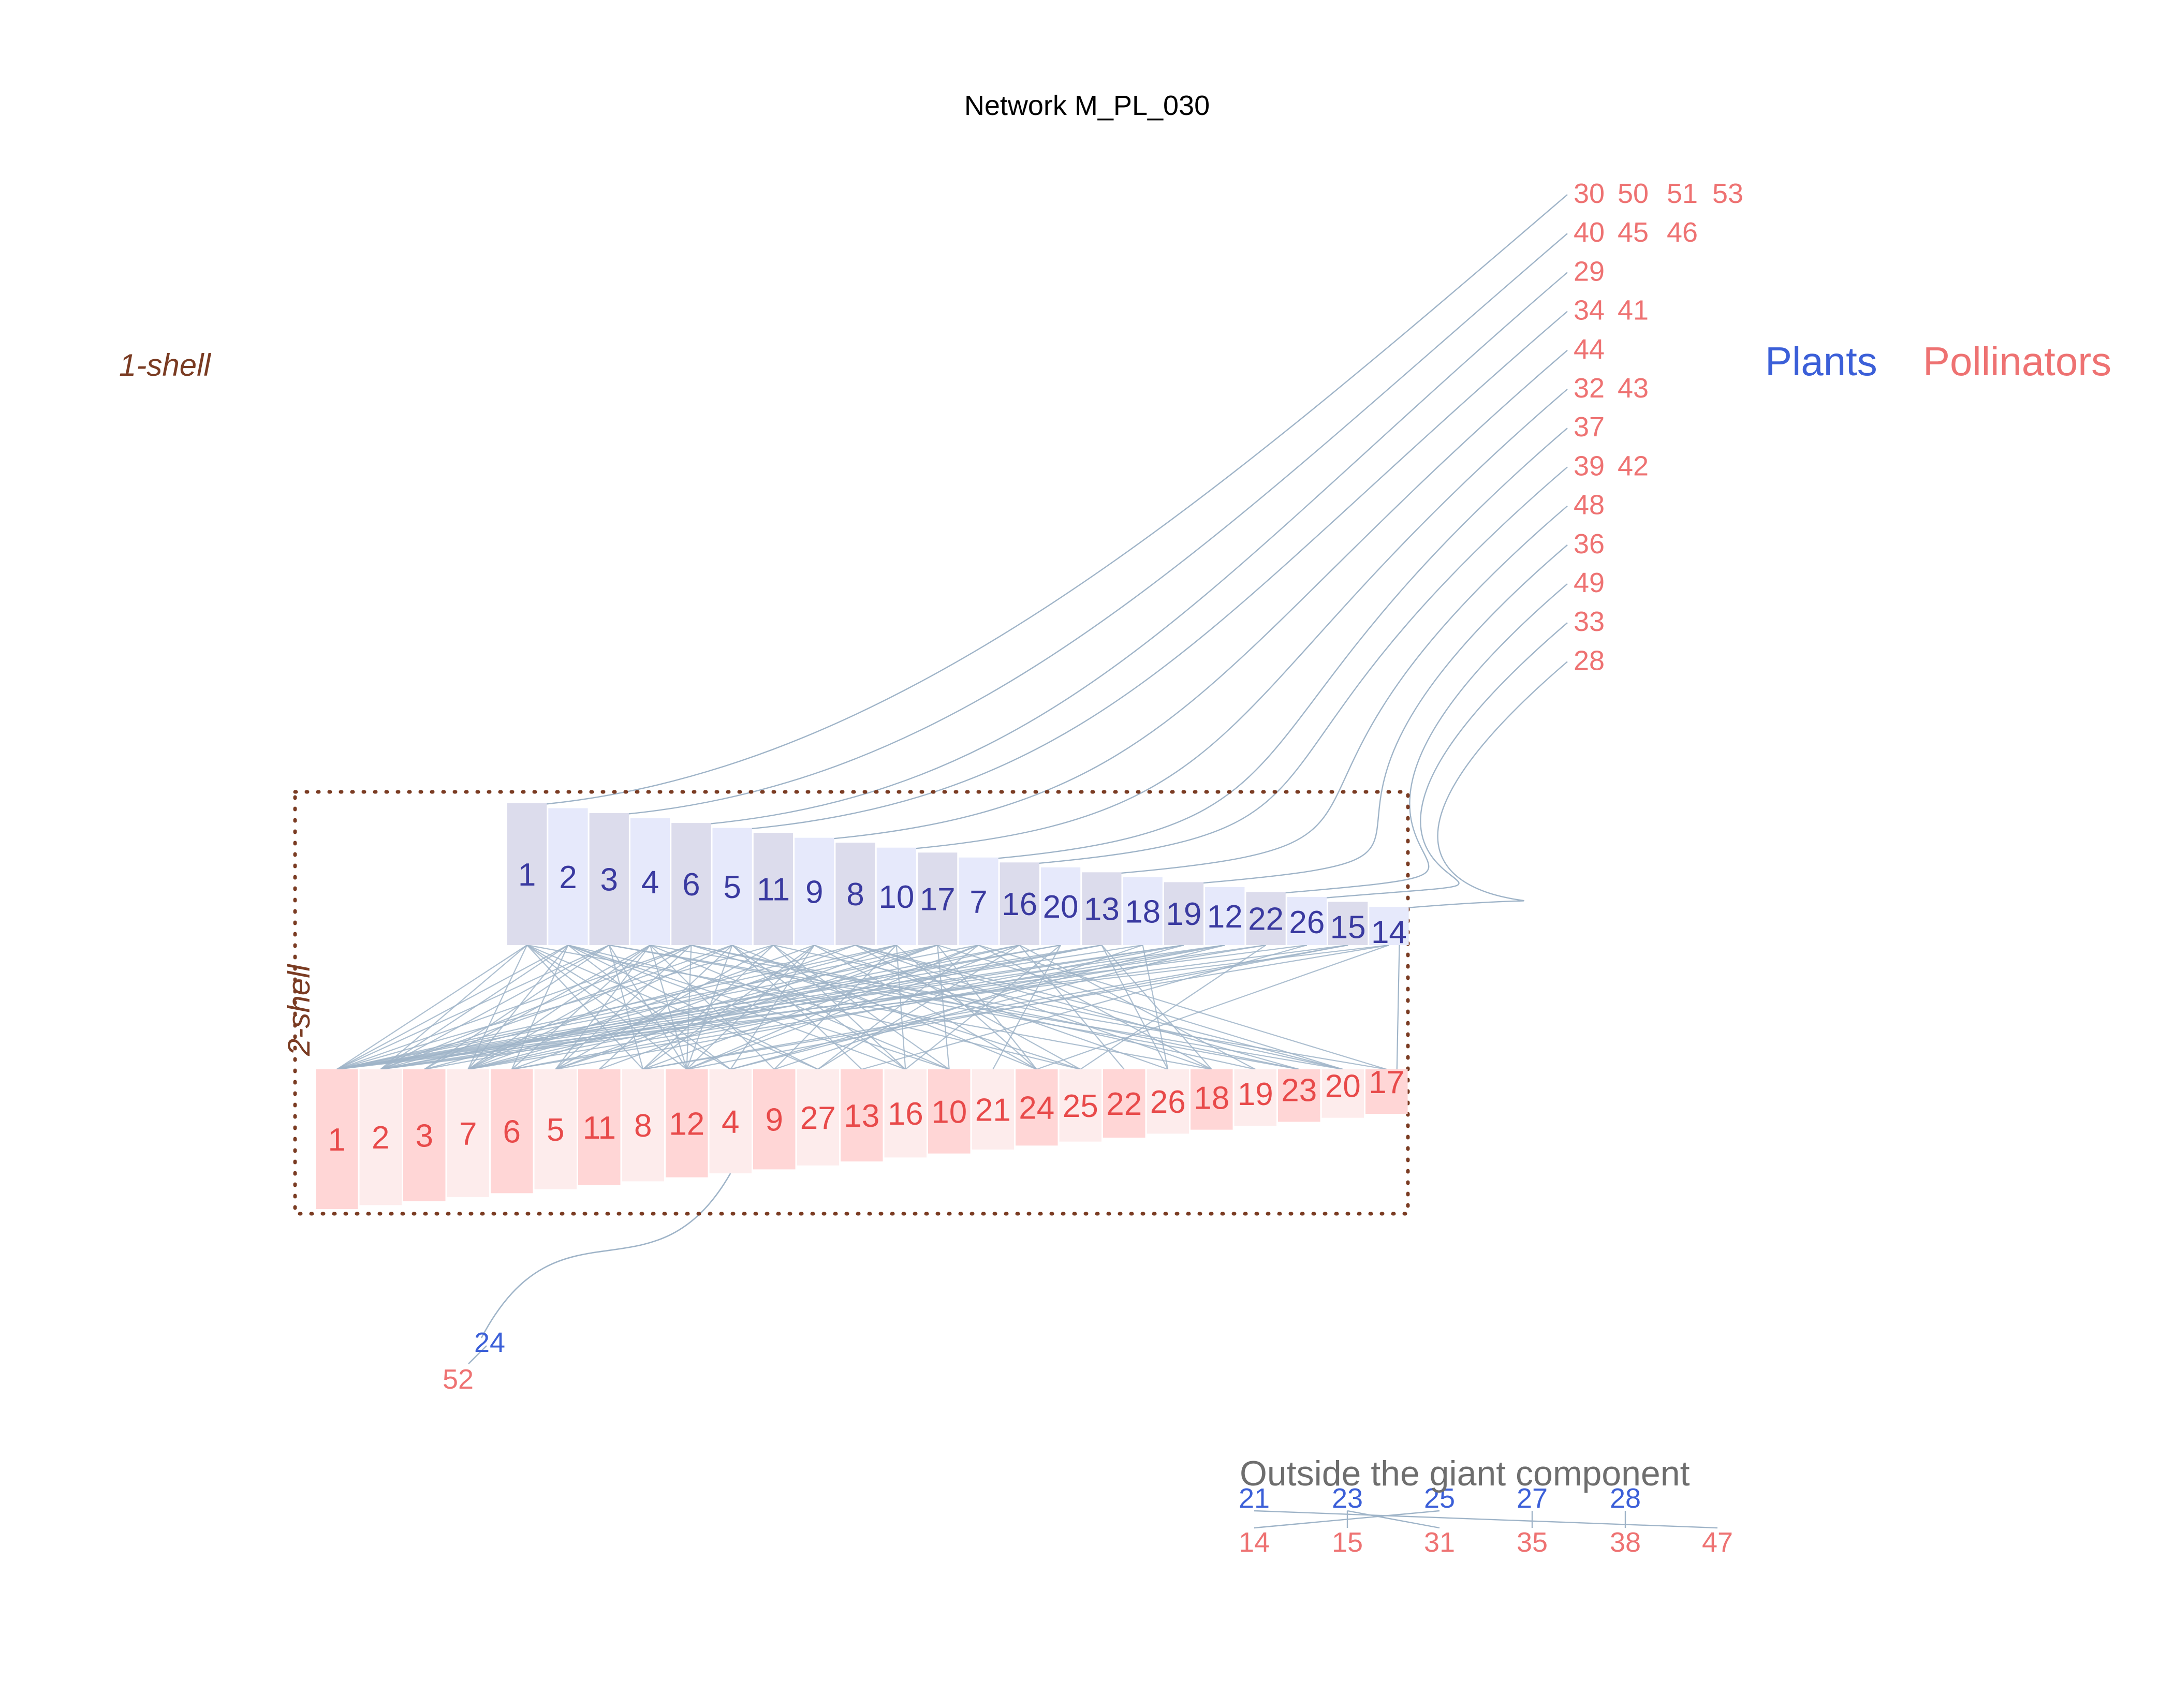 The height and width of the screenshot is (1708, 2174). What do you see at coordinates (650, 881) in the screenshot?
I see `plant-node-4: 4` at bounding box center [650, 881].